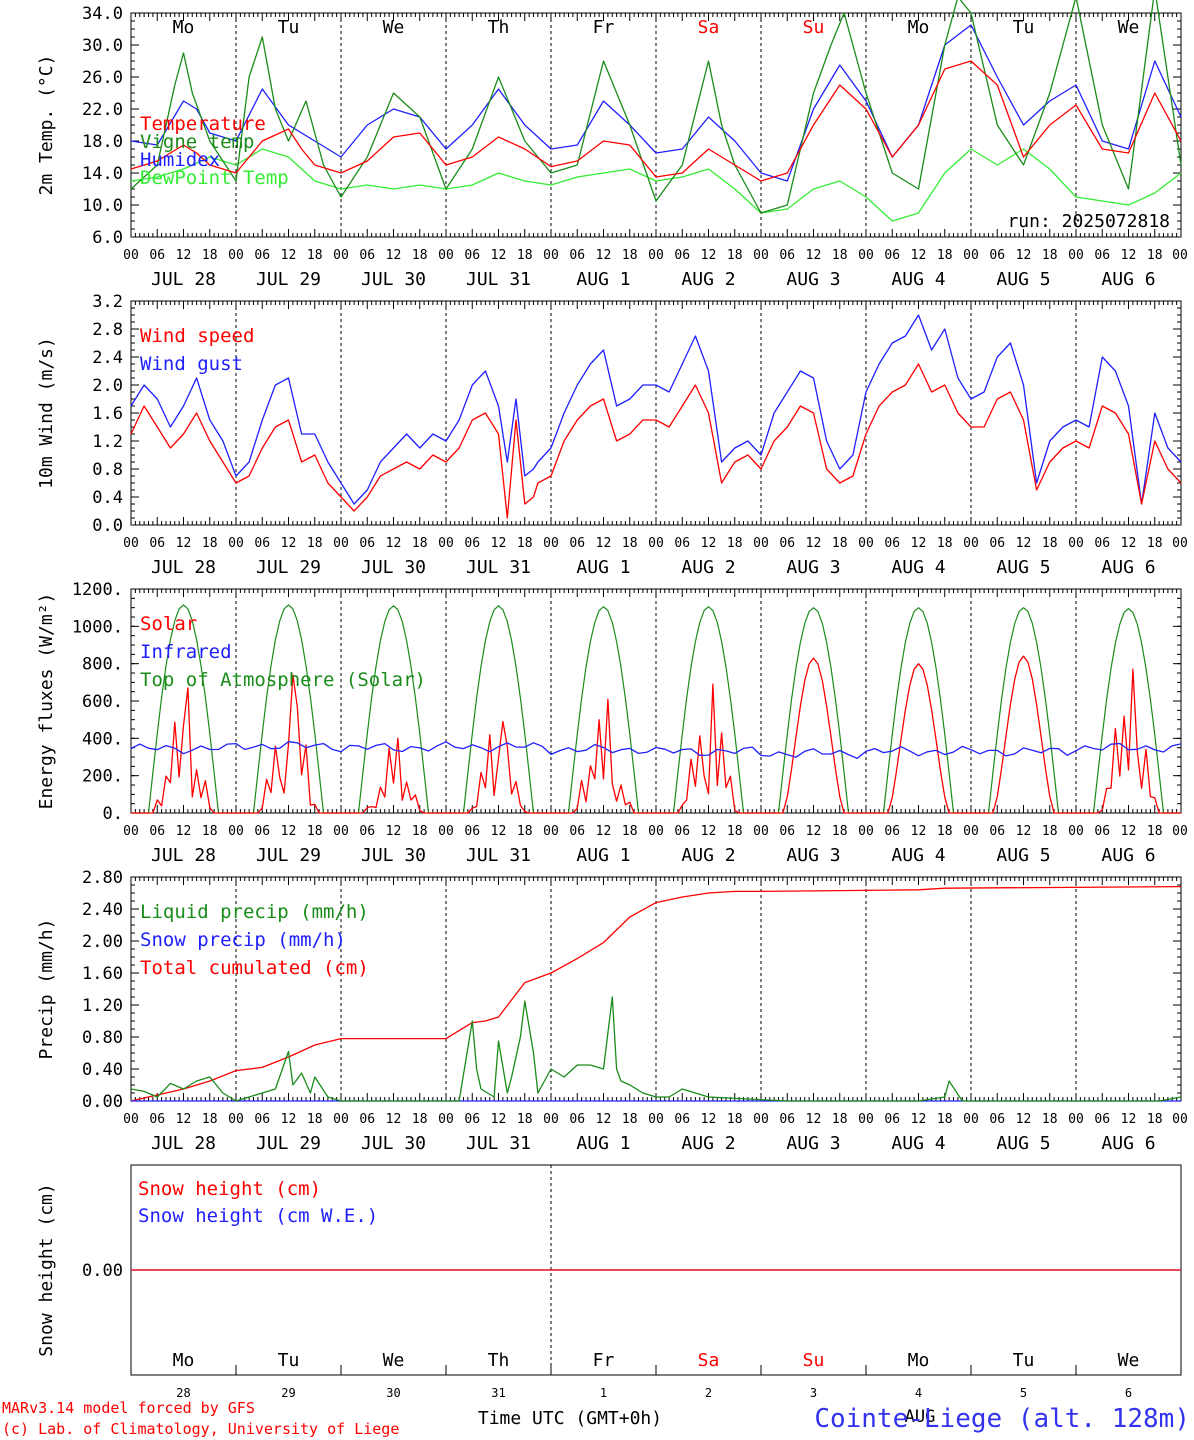 The height and width of the screenshot is (1440, 1194). I want to click on y-tick-label: 0.4, so click(107, 498).